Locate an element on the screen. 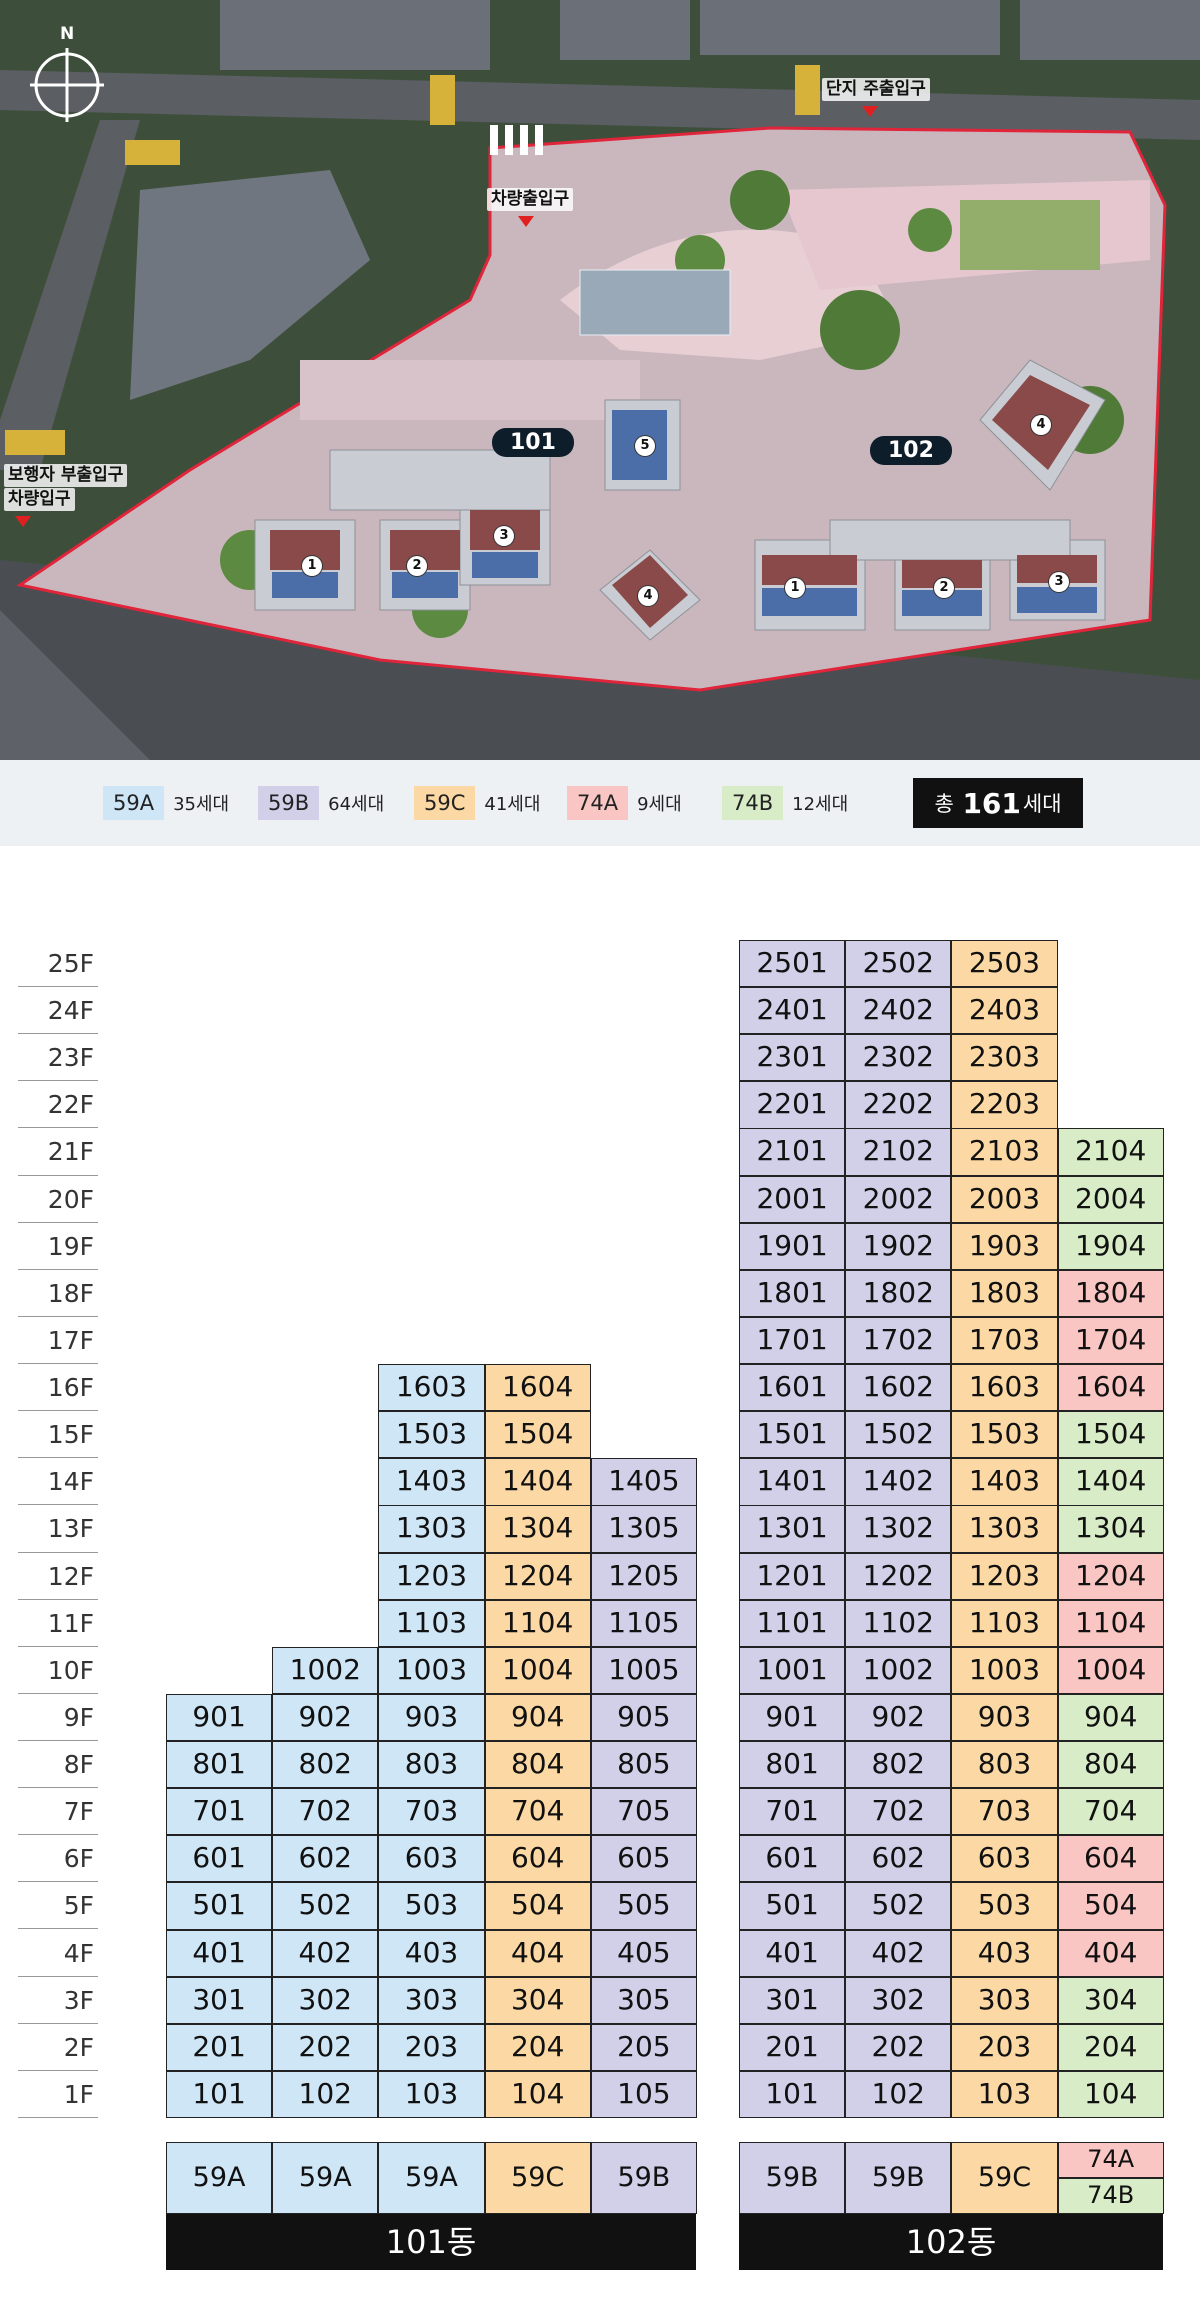 The image size is (1200, 2322). unit-cell: 1902 is located at coordinates (898, 1246).